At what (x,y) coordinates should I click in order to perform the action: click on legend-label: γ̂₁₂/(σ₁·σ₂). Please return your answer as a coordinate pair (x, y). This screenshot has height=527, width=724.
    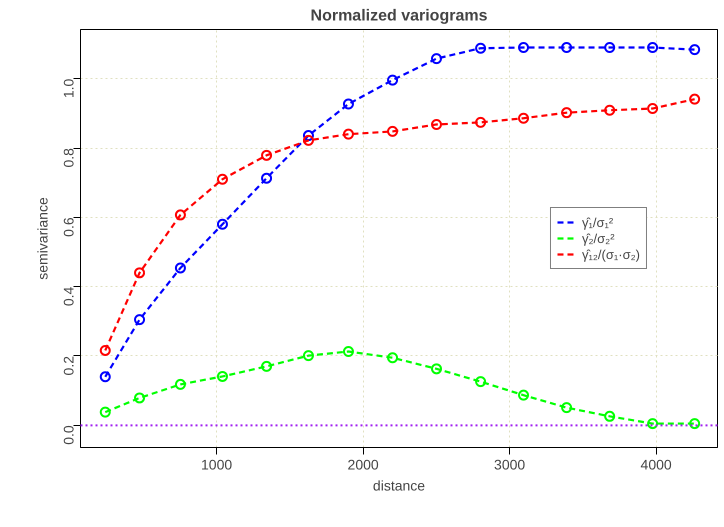
    Looking at the image, I should click on (611, 254).